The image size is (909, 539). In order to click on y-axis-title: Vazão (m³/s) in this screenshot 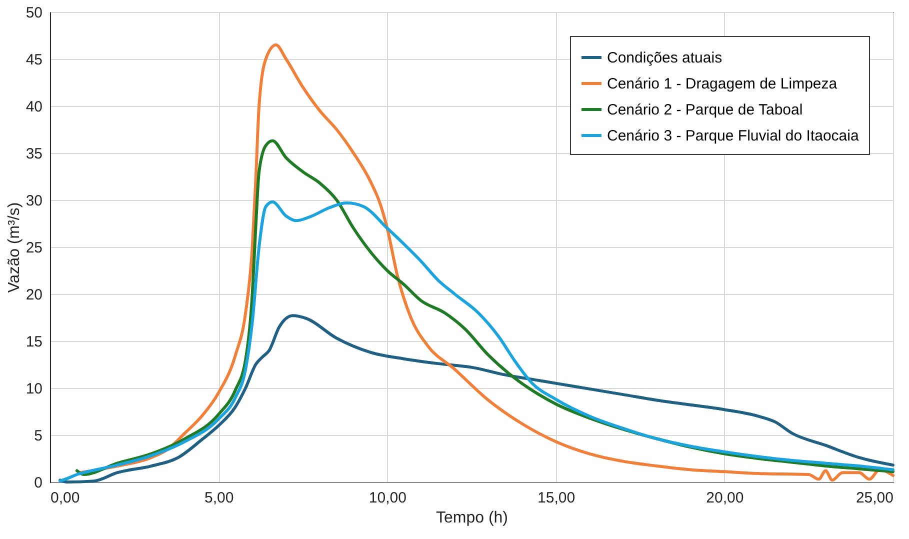, I will do `click(14, 247)`.